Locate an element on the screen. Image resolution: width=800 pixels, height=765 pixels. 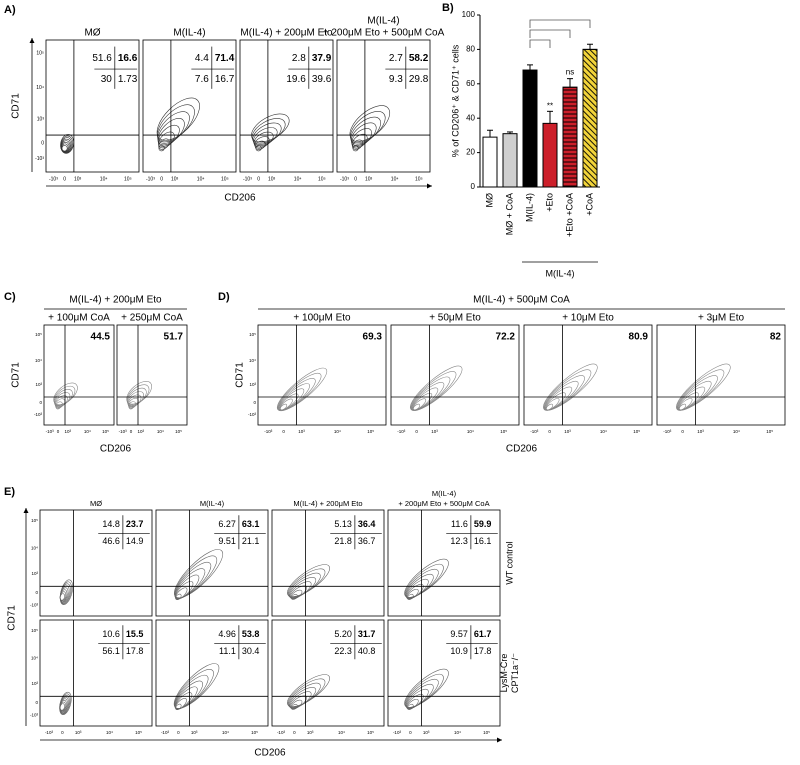
quadrant-value: 11.6 is located at coordinates (459, 524).